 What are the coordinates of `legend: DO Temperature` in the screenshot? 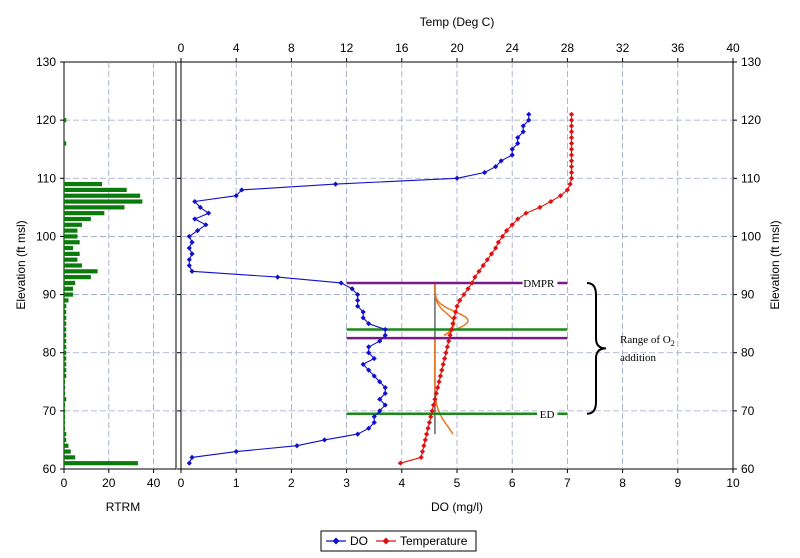 It's located at (398, 541).